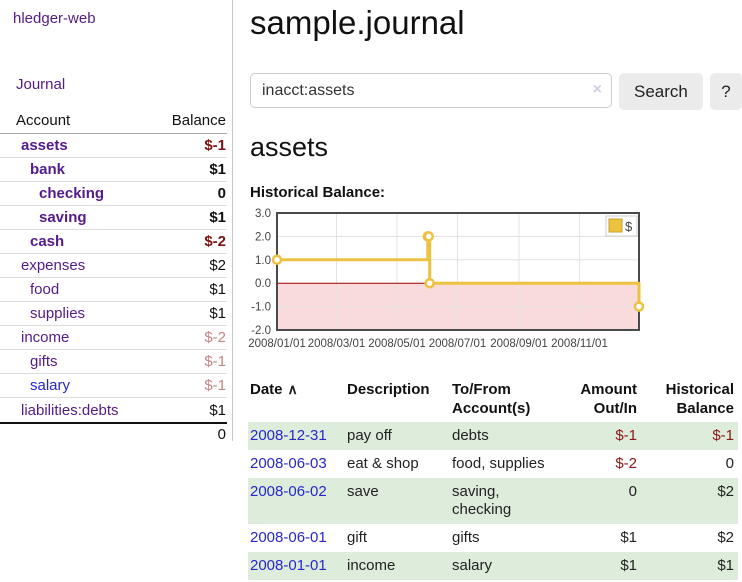  Describe the element at coordinates (626, 463) in the screenshot. I see `transaction-amount: $-2` at that location.